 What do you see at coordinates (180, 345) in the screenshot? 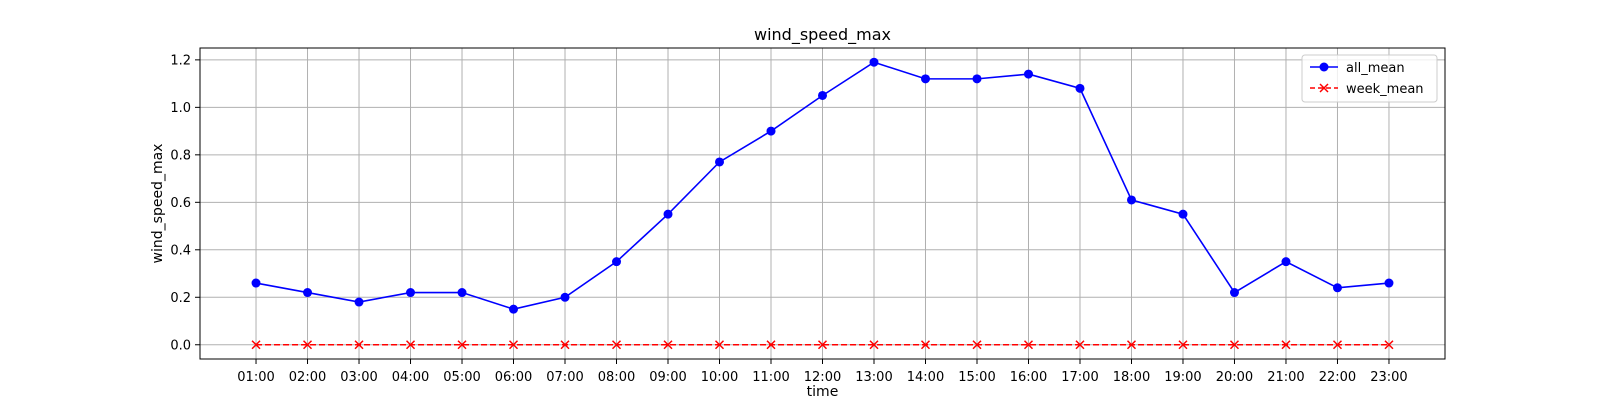
I see `y-tick-label: 0.0` at bounding box center [180, 345].